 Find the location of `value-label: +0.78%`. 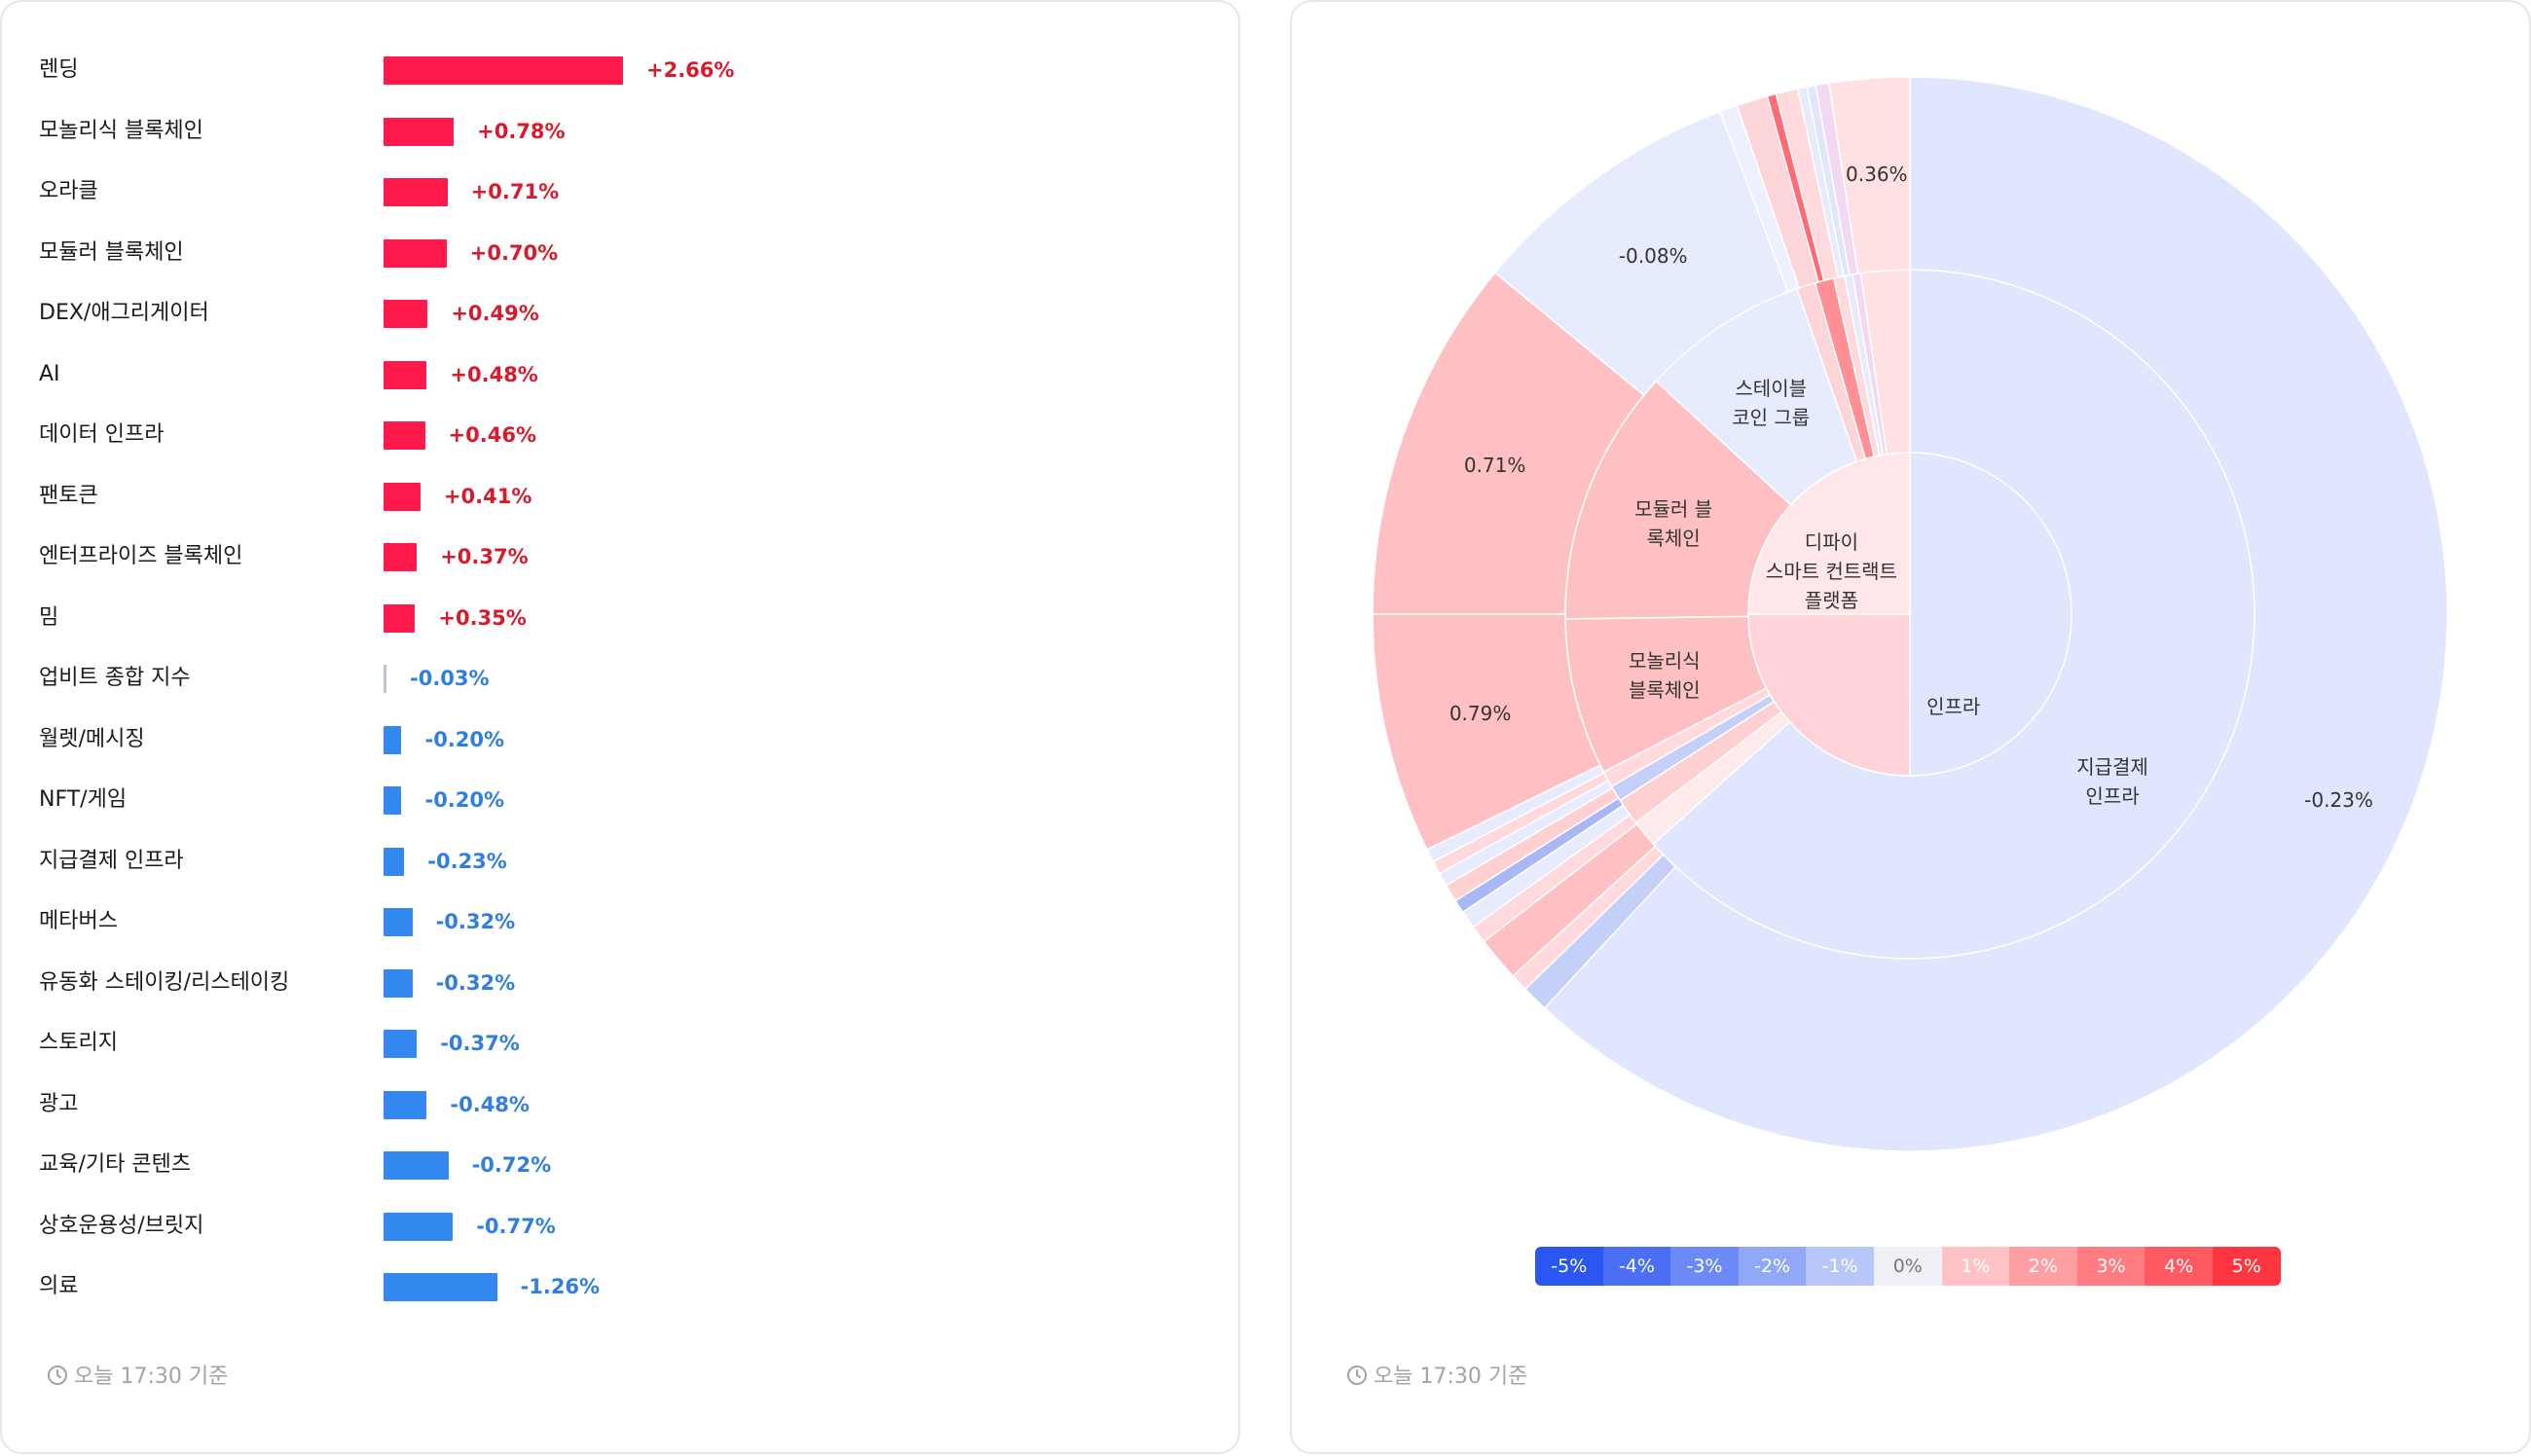

value-label: +0.78% is located at coordinates (521, 131).